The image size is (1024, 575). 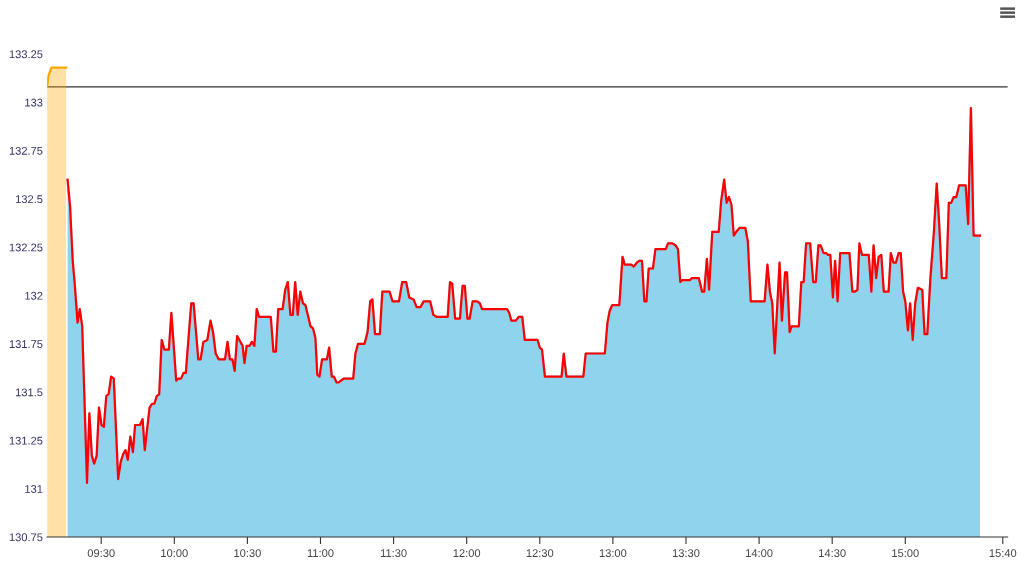 What do you see at coordinates (905, 553) in the screenshot?
I see `x-tick-label: 15:00` at bounding box center [905, 553].